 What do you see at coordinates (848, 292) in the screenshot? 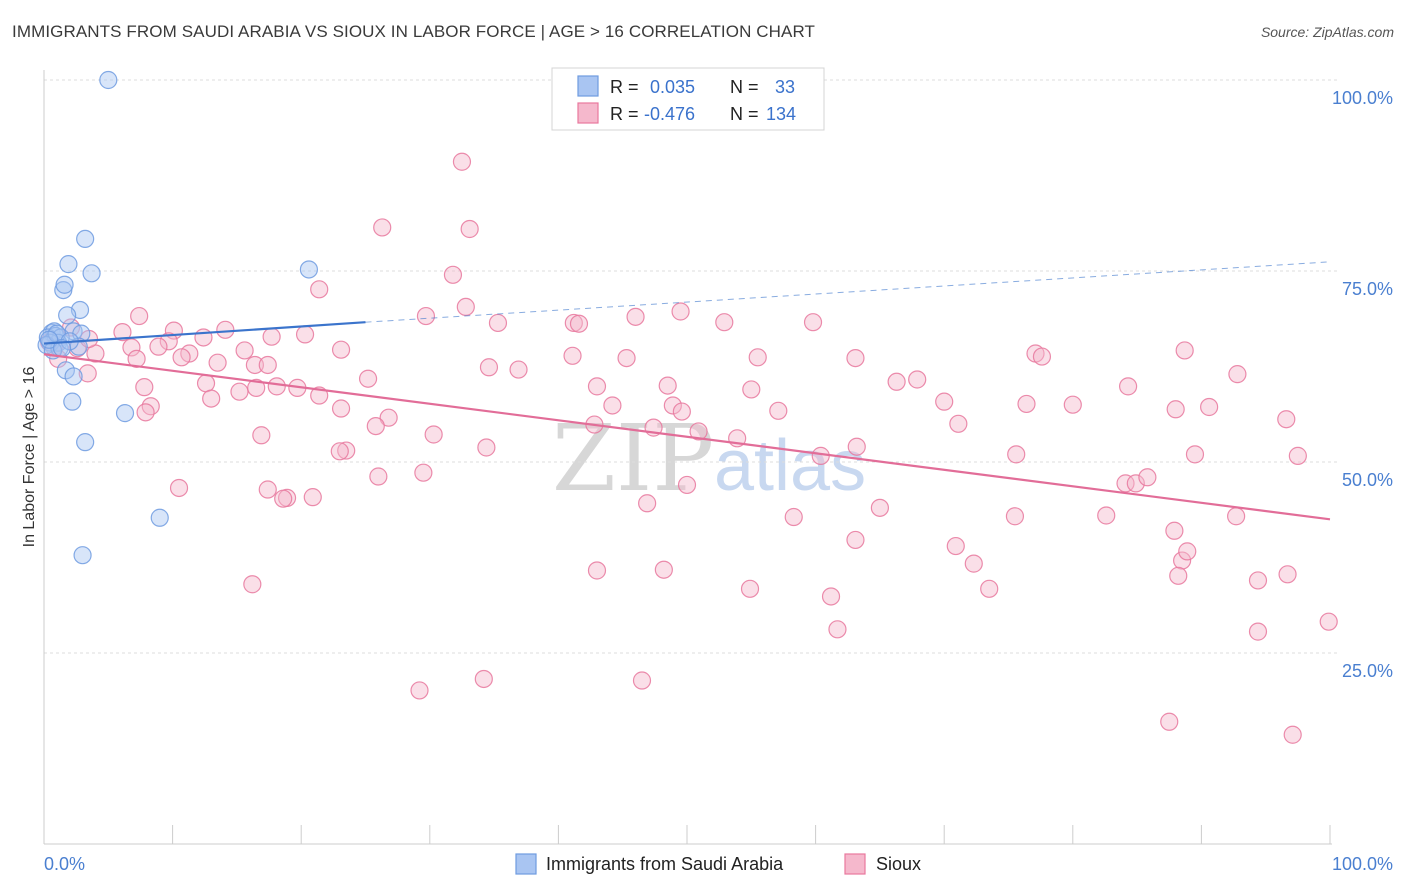
I see `trend-line-saudi-arabia-extrapolated` at bounding box center [848, 292].